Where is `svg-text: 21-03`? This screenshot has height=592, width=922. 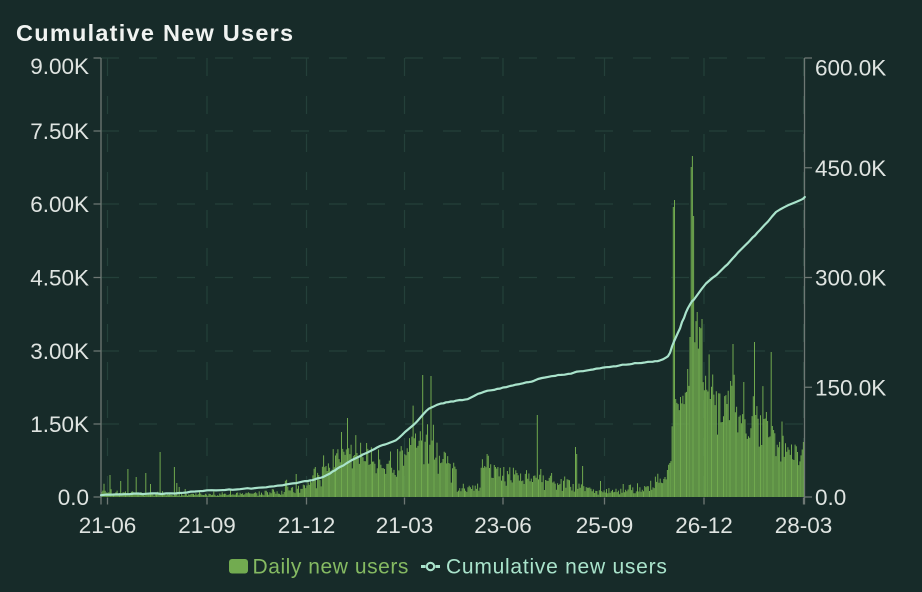 svg-text: 21-03 is located at coordinates (405, 525).